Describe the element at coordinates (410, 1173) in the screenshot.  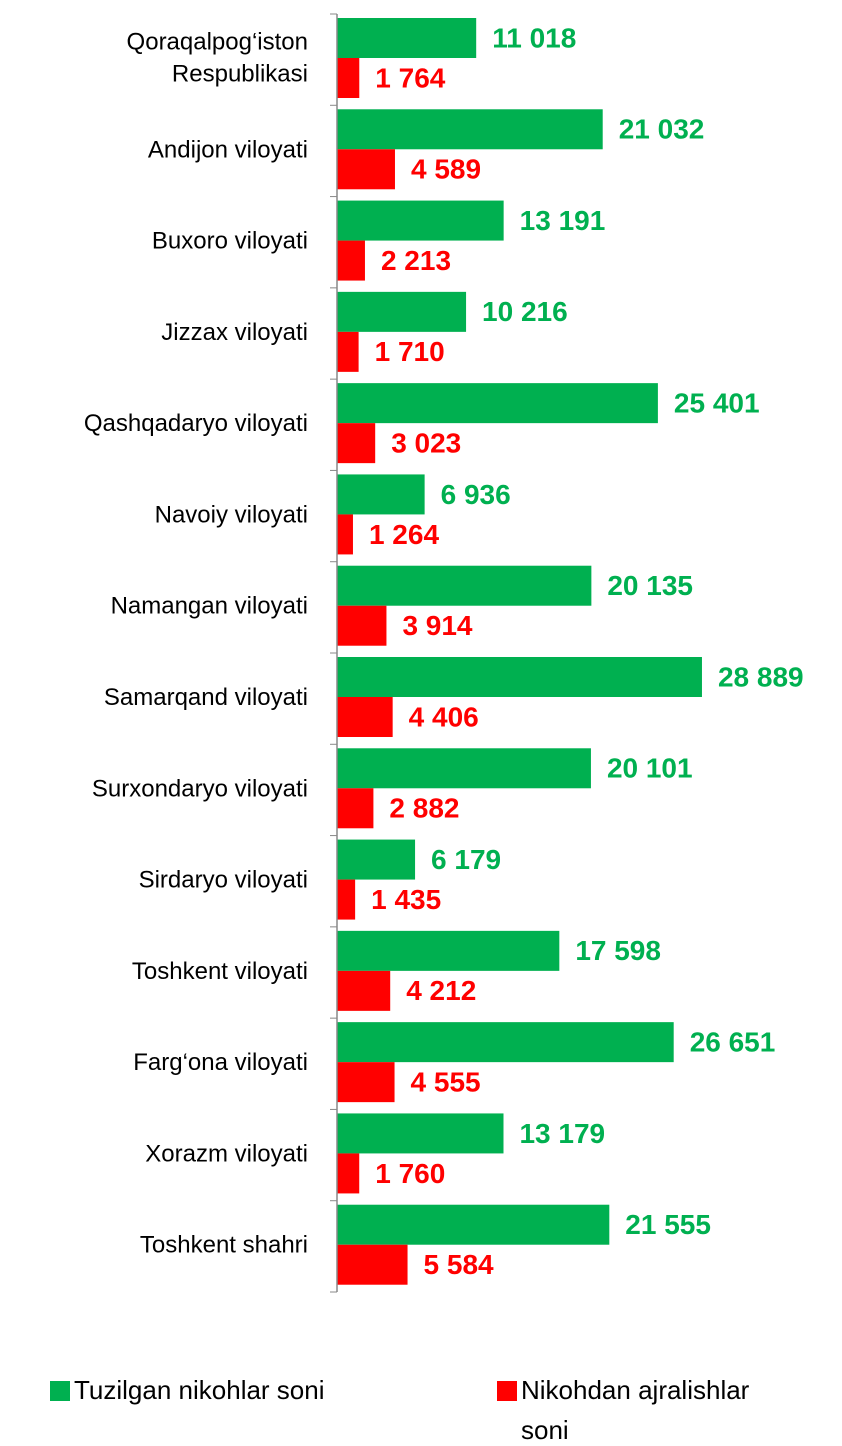
I see `value-label: 1 760` at that location.